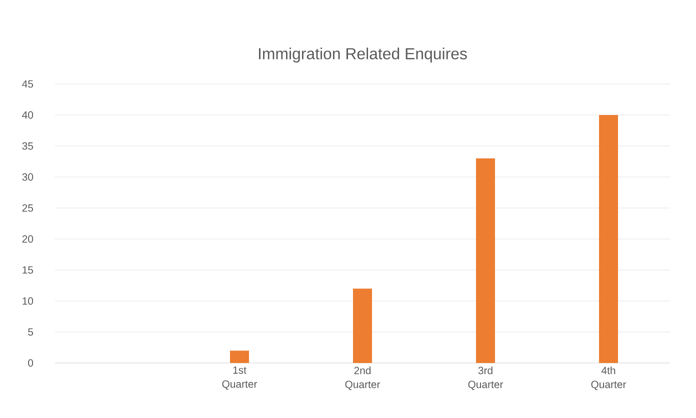 Image resolution: width=696 pixels, height=418 pixels. What do you see at coordinates (362, 55) in the screenshot?
I see `chart-title: Immigration Related Enquires` at bounding box center [362, 55].